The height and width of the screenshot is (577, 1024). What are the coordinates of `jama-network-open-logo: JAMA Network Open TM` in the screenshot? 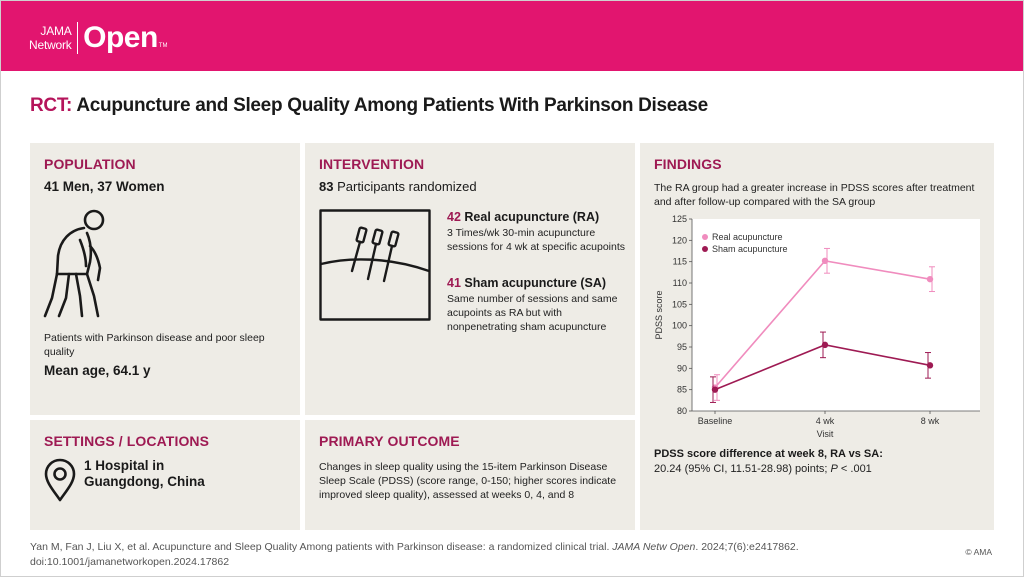 It's located at (98, 38).